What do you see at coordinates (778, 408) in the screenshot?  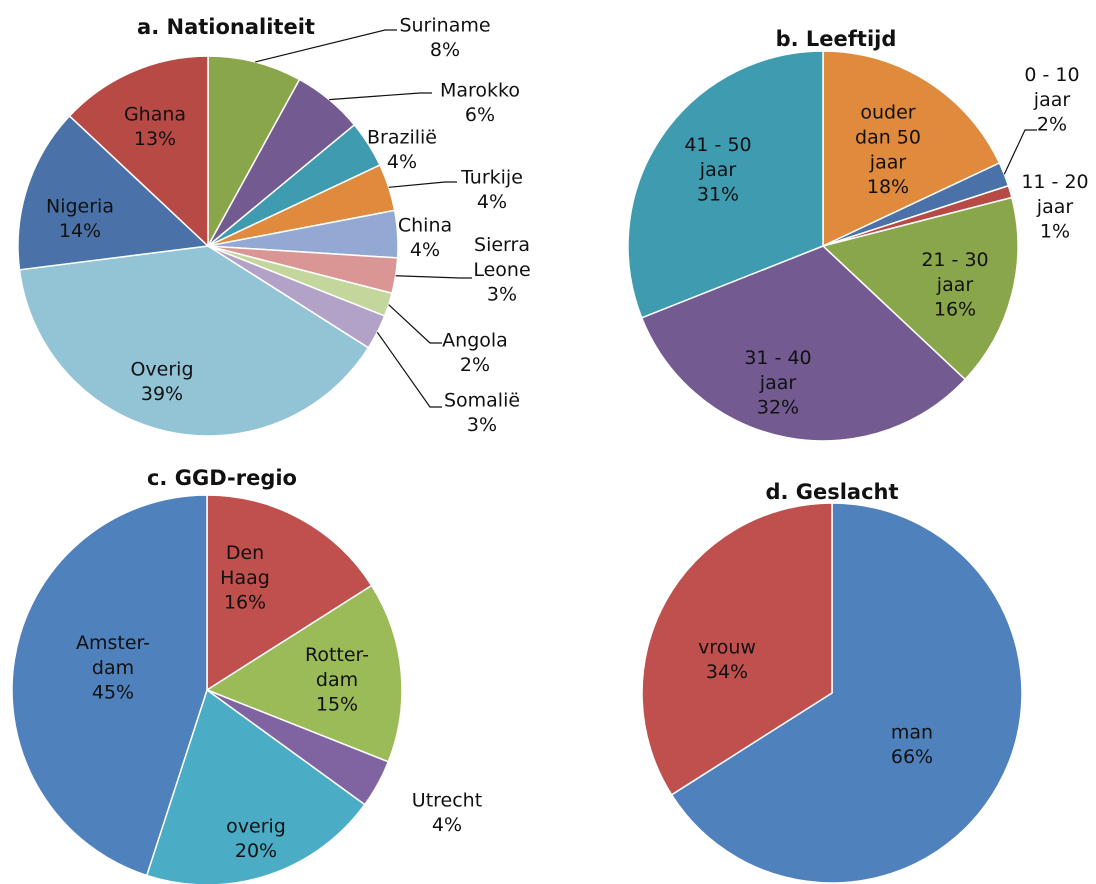 I see `value-label: 32%` at bounding box center [778, 408].